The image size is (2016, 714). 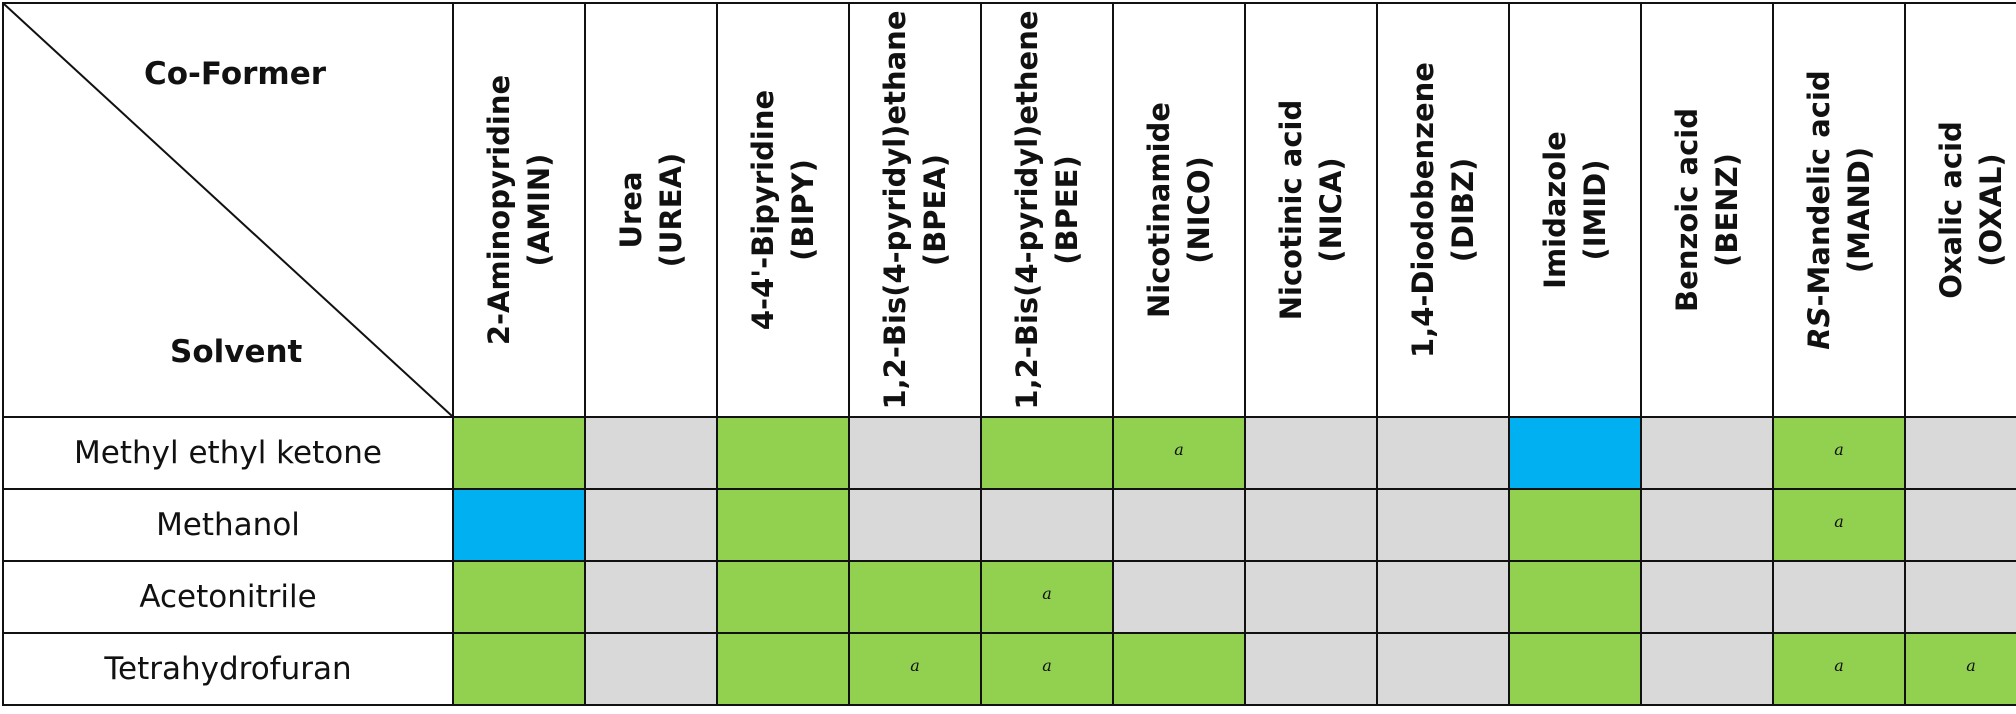 What do you see at coordinates (1859, 210) in the screenshot?
I see `column-abbreviation: (MAND)` at bounding box center [1859, 210].